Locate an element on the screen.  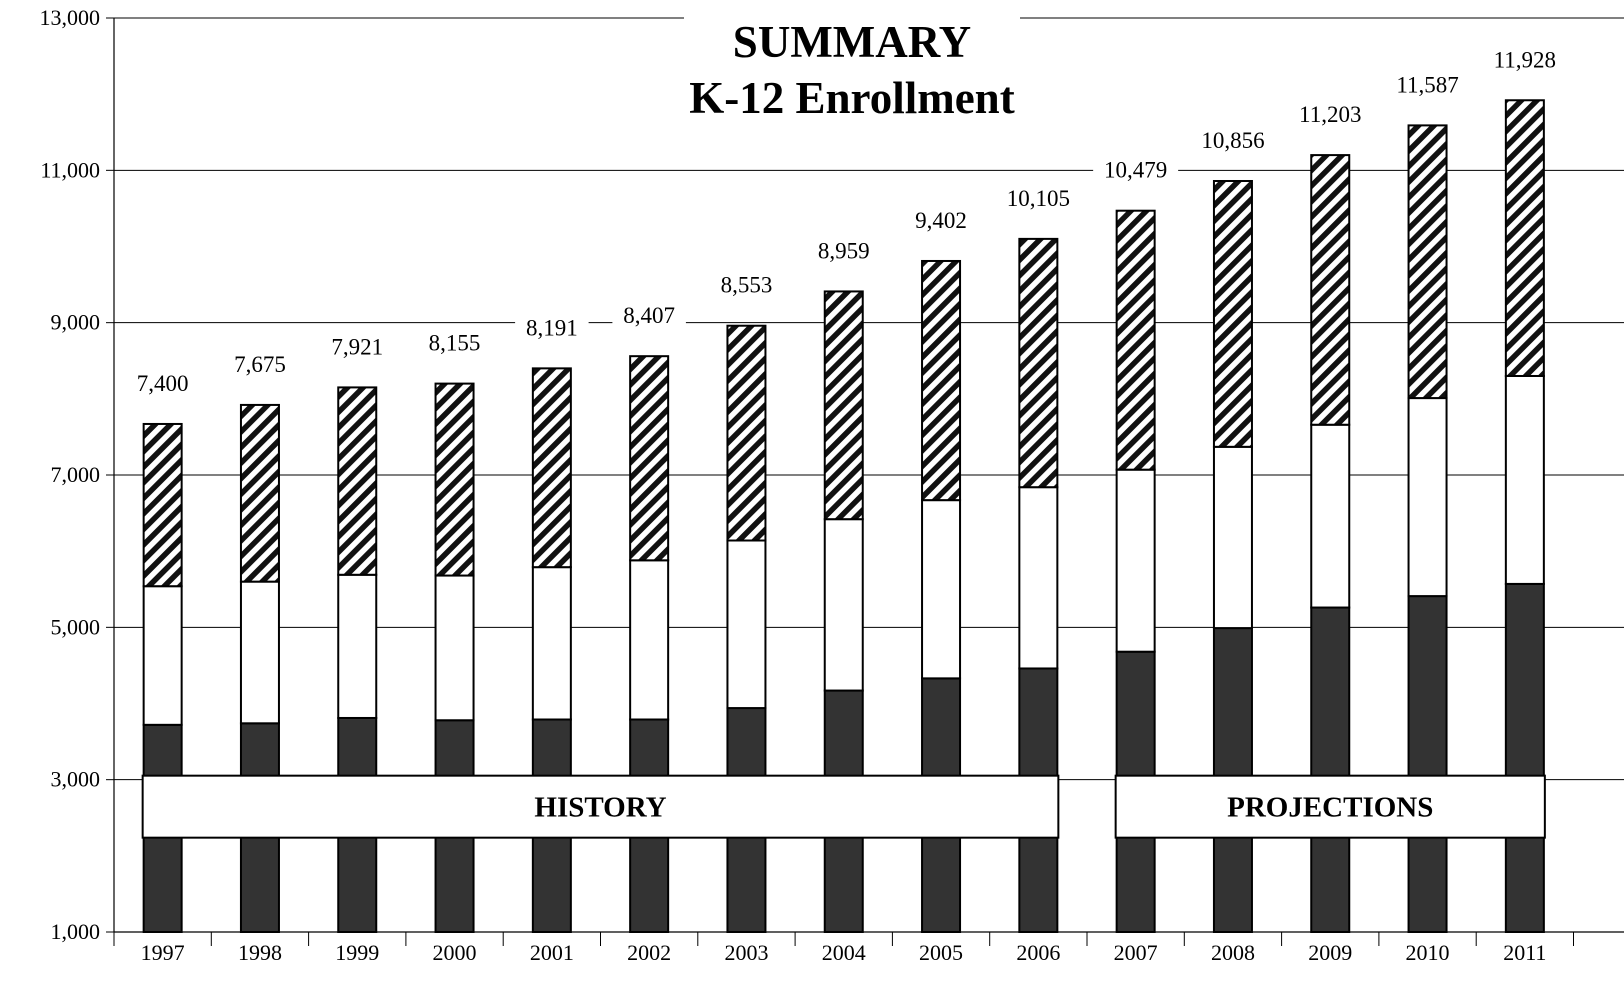
chart-subtitle: K-12 Enrollment is located at coordinates (851, 98).